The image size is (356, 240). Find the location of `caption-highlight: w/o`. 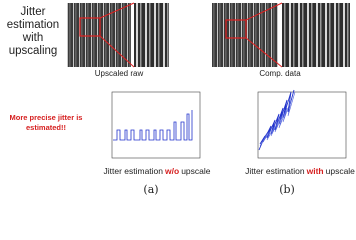

caption-highlight: w/o is located at coordinates (172, 171).